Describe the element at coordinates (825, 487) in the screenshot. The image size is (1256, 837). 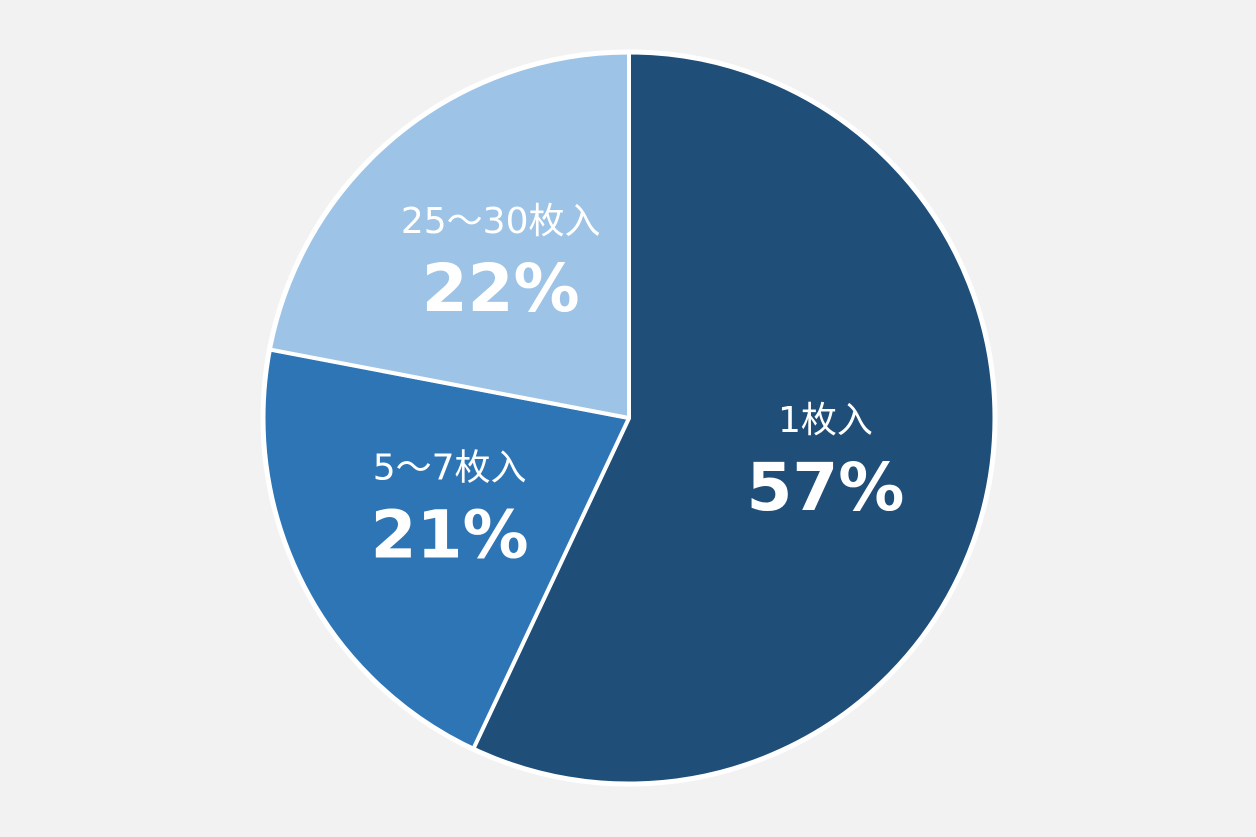
I see `value-label: 57%` at that location.